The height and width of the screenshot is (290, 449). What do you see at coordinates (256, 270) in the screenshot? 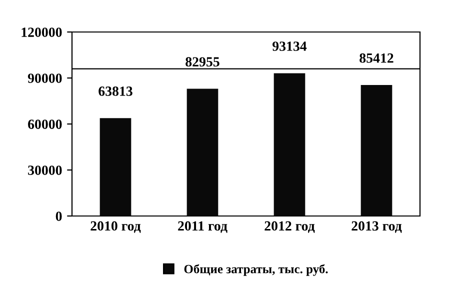
I see `legend-label: Общие затраты, тыс. руб.` at bounding box center [256, 270].